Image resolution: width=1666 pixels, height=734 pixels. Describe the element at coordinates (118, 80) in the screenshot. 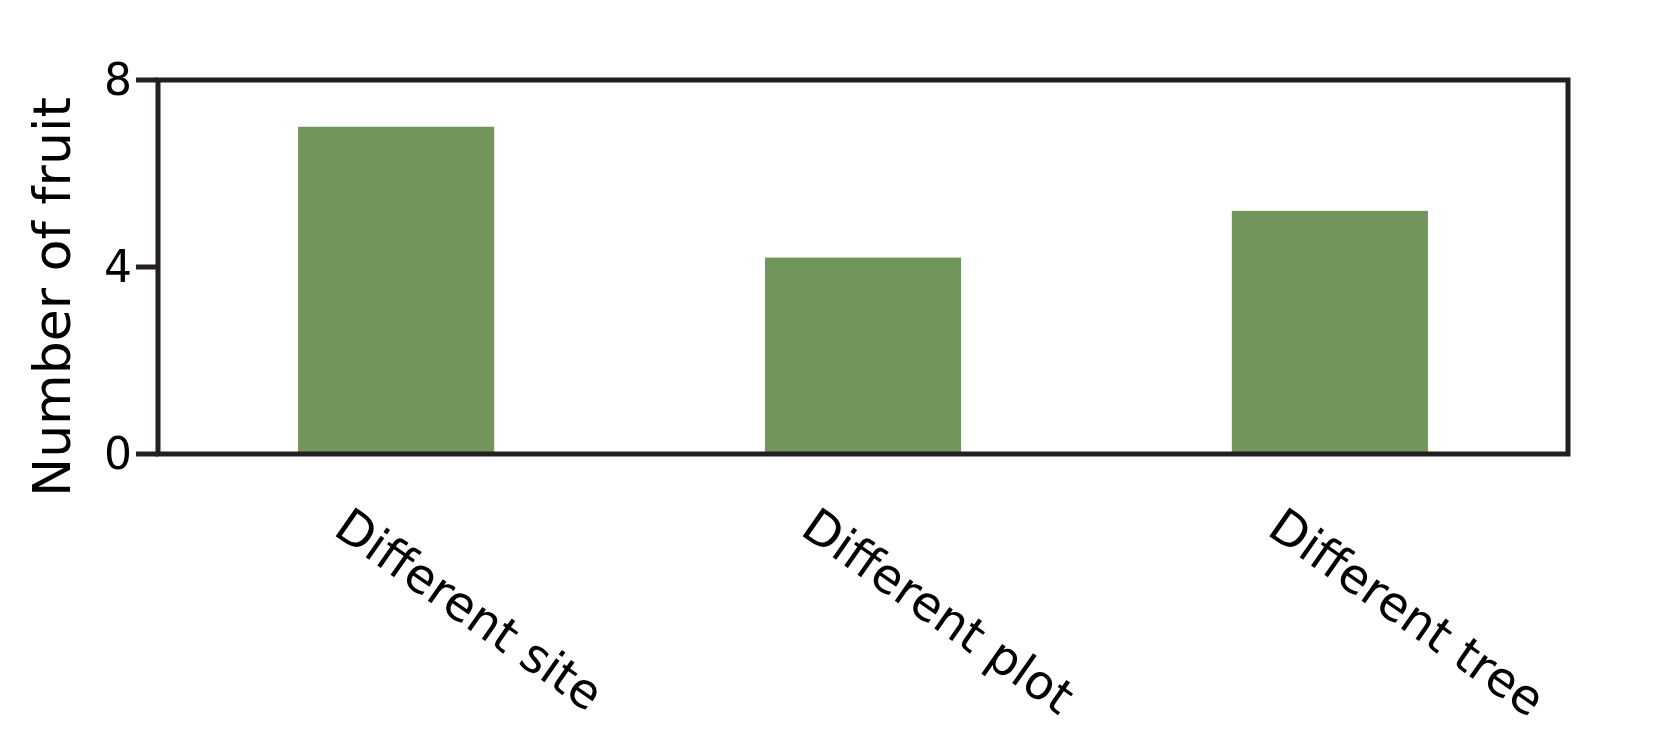

I see `y-tick-label: 8` at that location.